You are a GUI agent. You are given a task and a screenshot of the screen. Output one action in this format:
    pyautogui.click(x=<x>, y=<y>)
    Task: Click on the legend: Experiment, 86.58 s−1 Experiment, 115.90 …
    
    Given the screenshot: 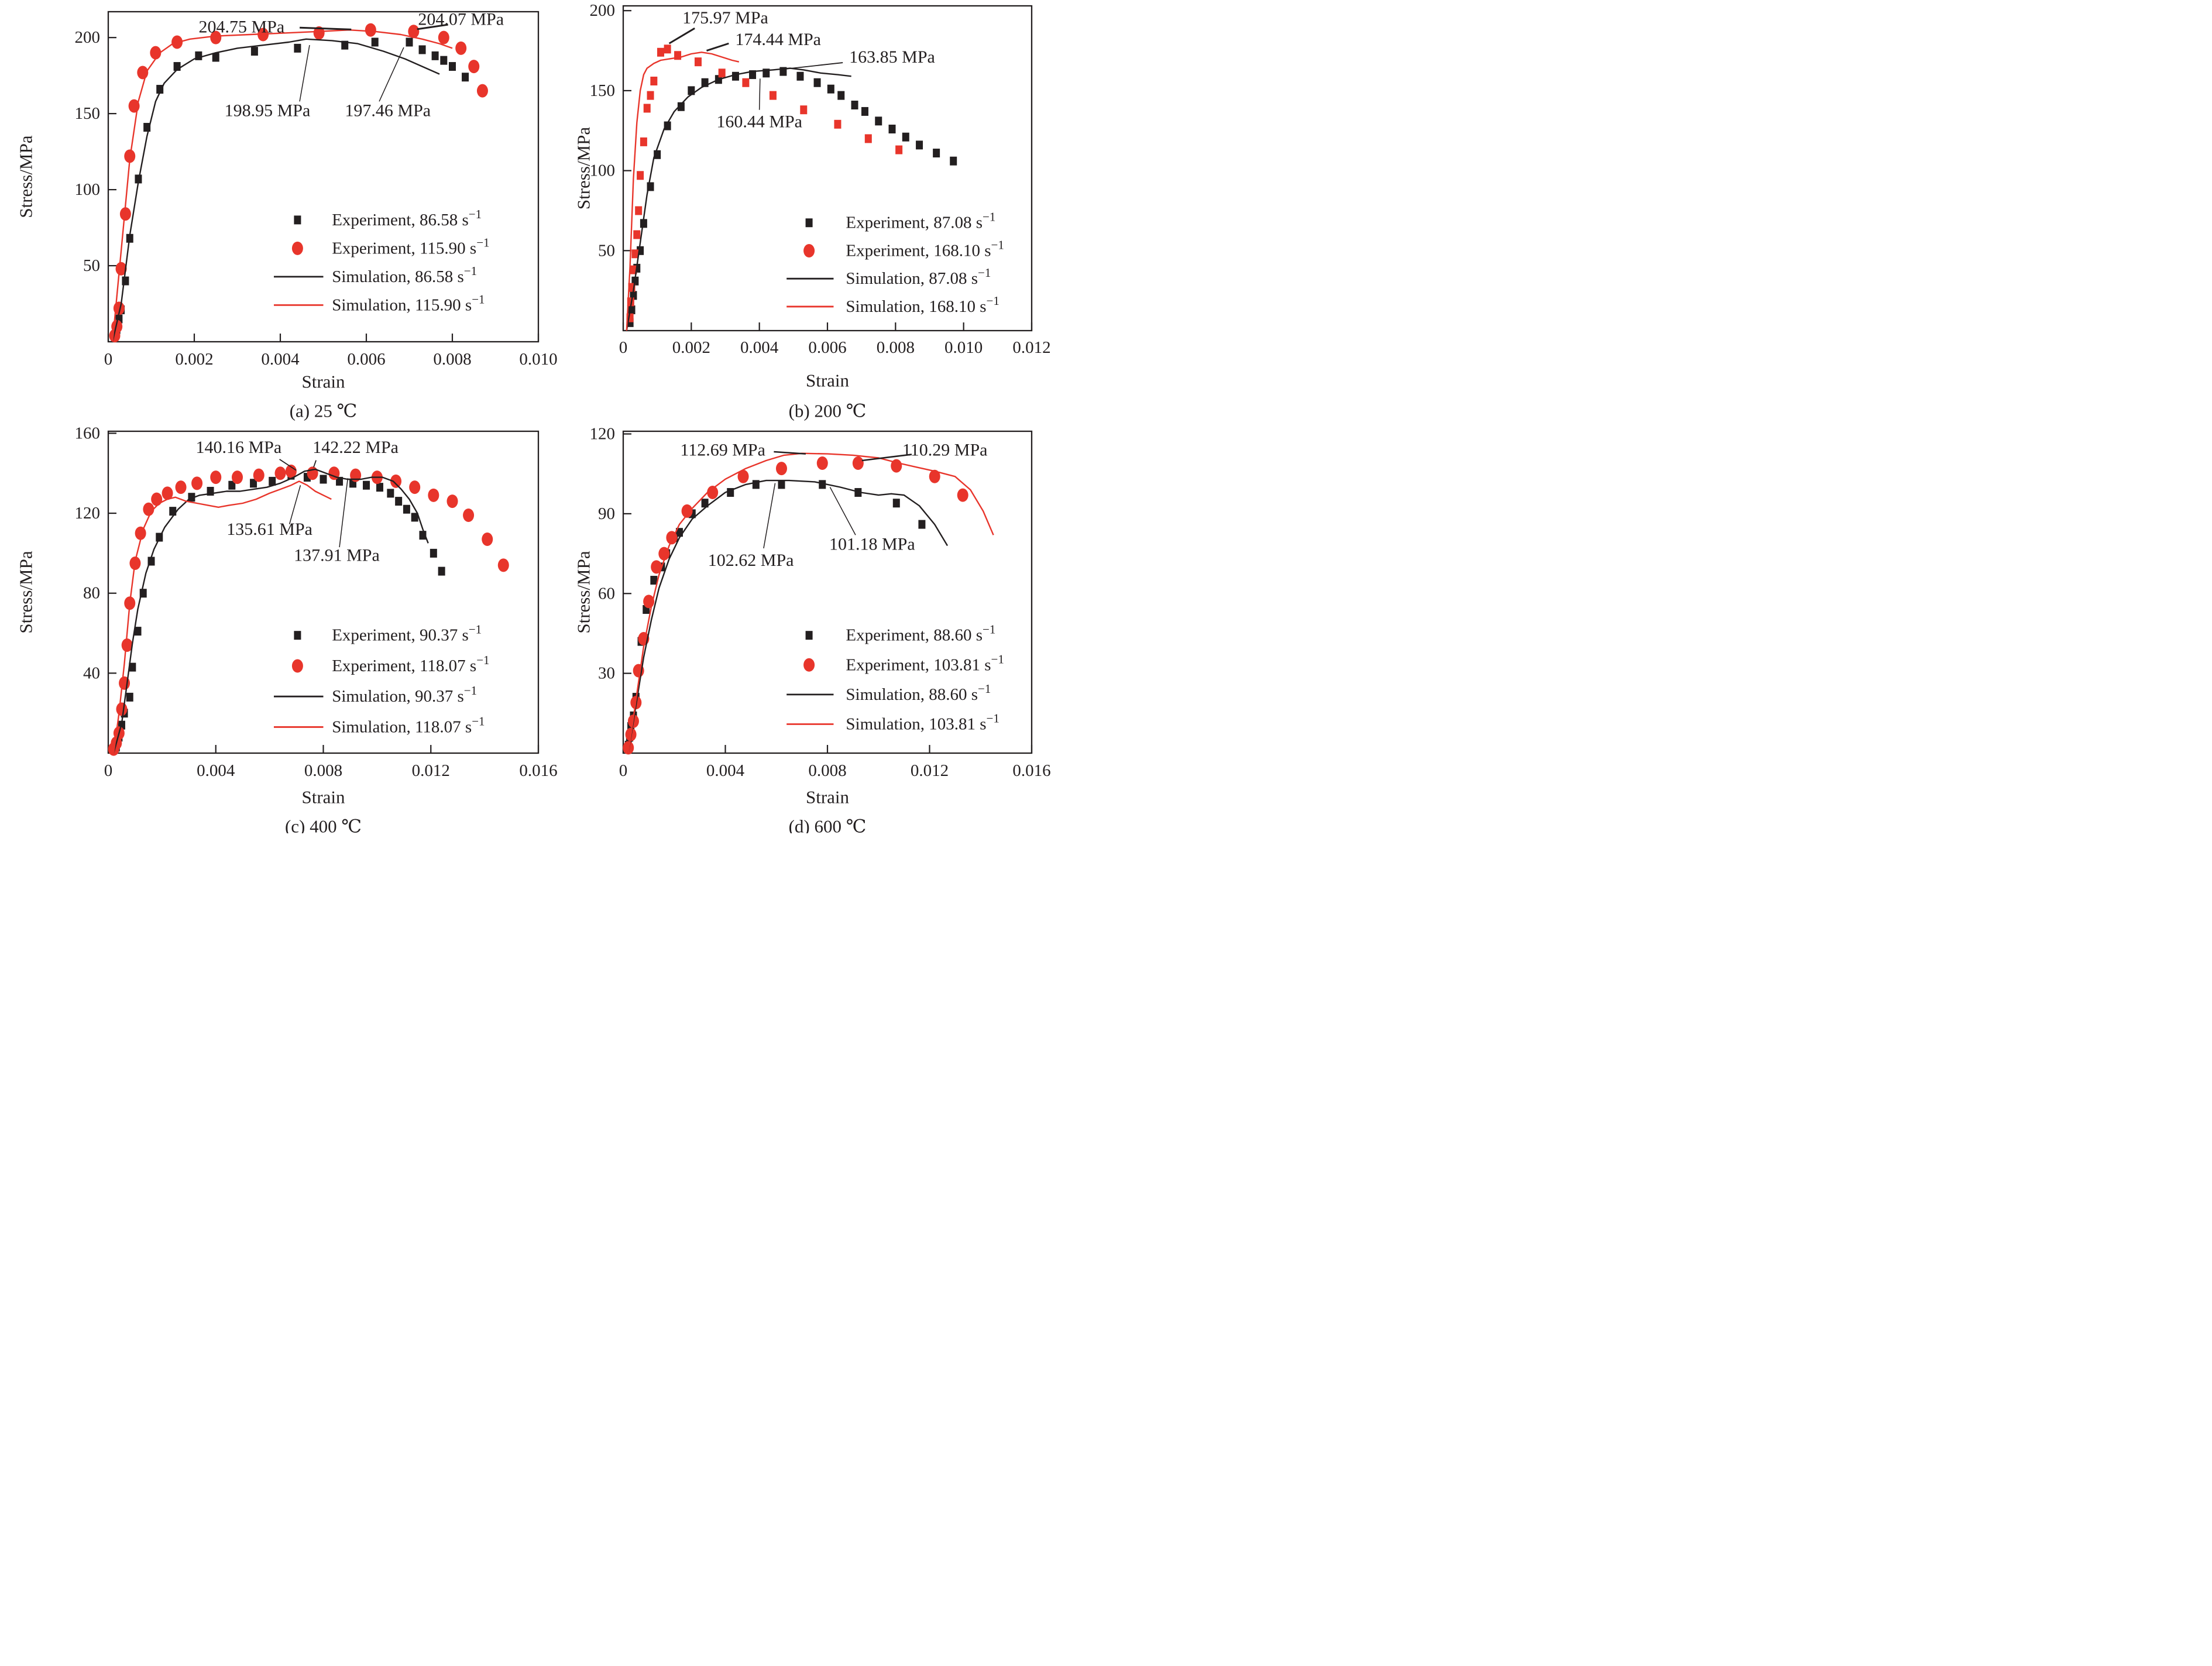 What is the action you would take?
    pyautogui.click(x=381, y=260)
    